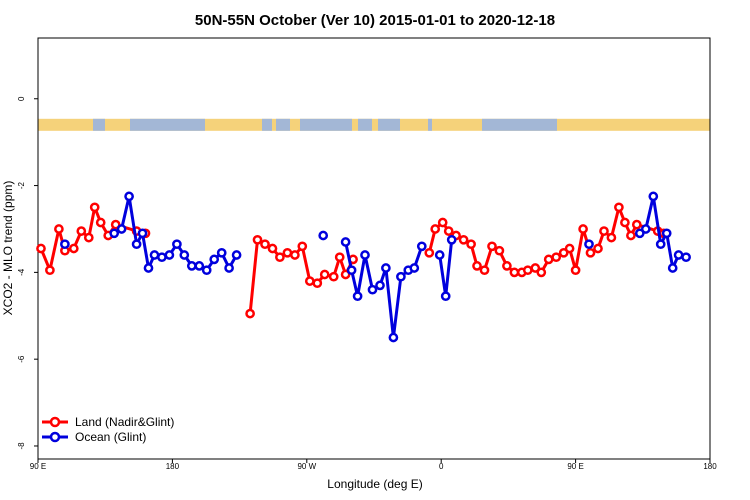 The height and width of the screenshot is (500, 750). What do you see at coordinates (27, 273) in the screenshot?
I see `y-axis: 0 -2 -4 -6 -8` at bounding box center [27, 273].